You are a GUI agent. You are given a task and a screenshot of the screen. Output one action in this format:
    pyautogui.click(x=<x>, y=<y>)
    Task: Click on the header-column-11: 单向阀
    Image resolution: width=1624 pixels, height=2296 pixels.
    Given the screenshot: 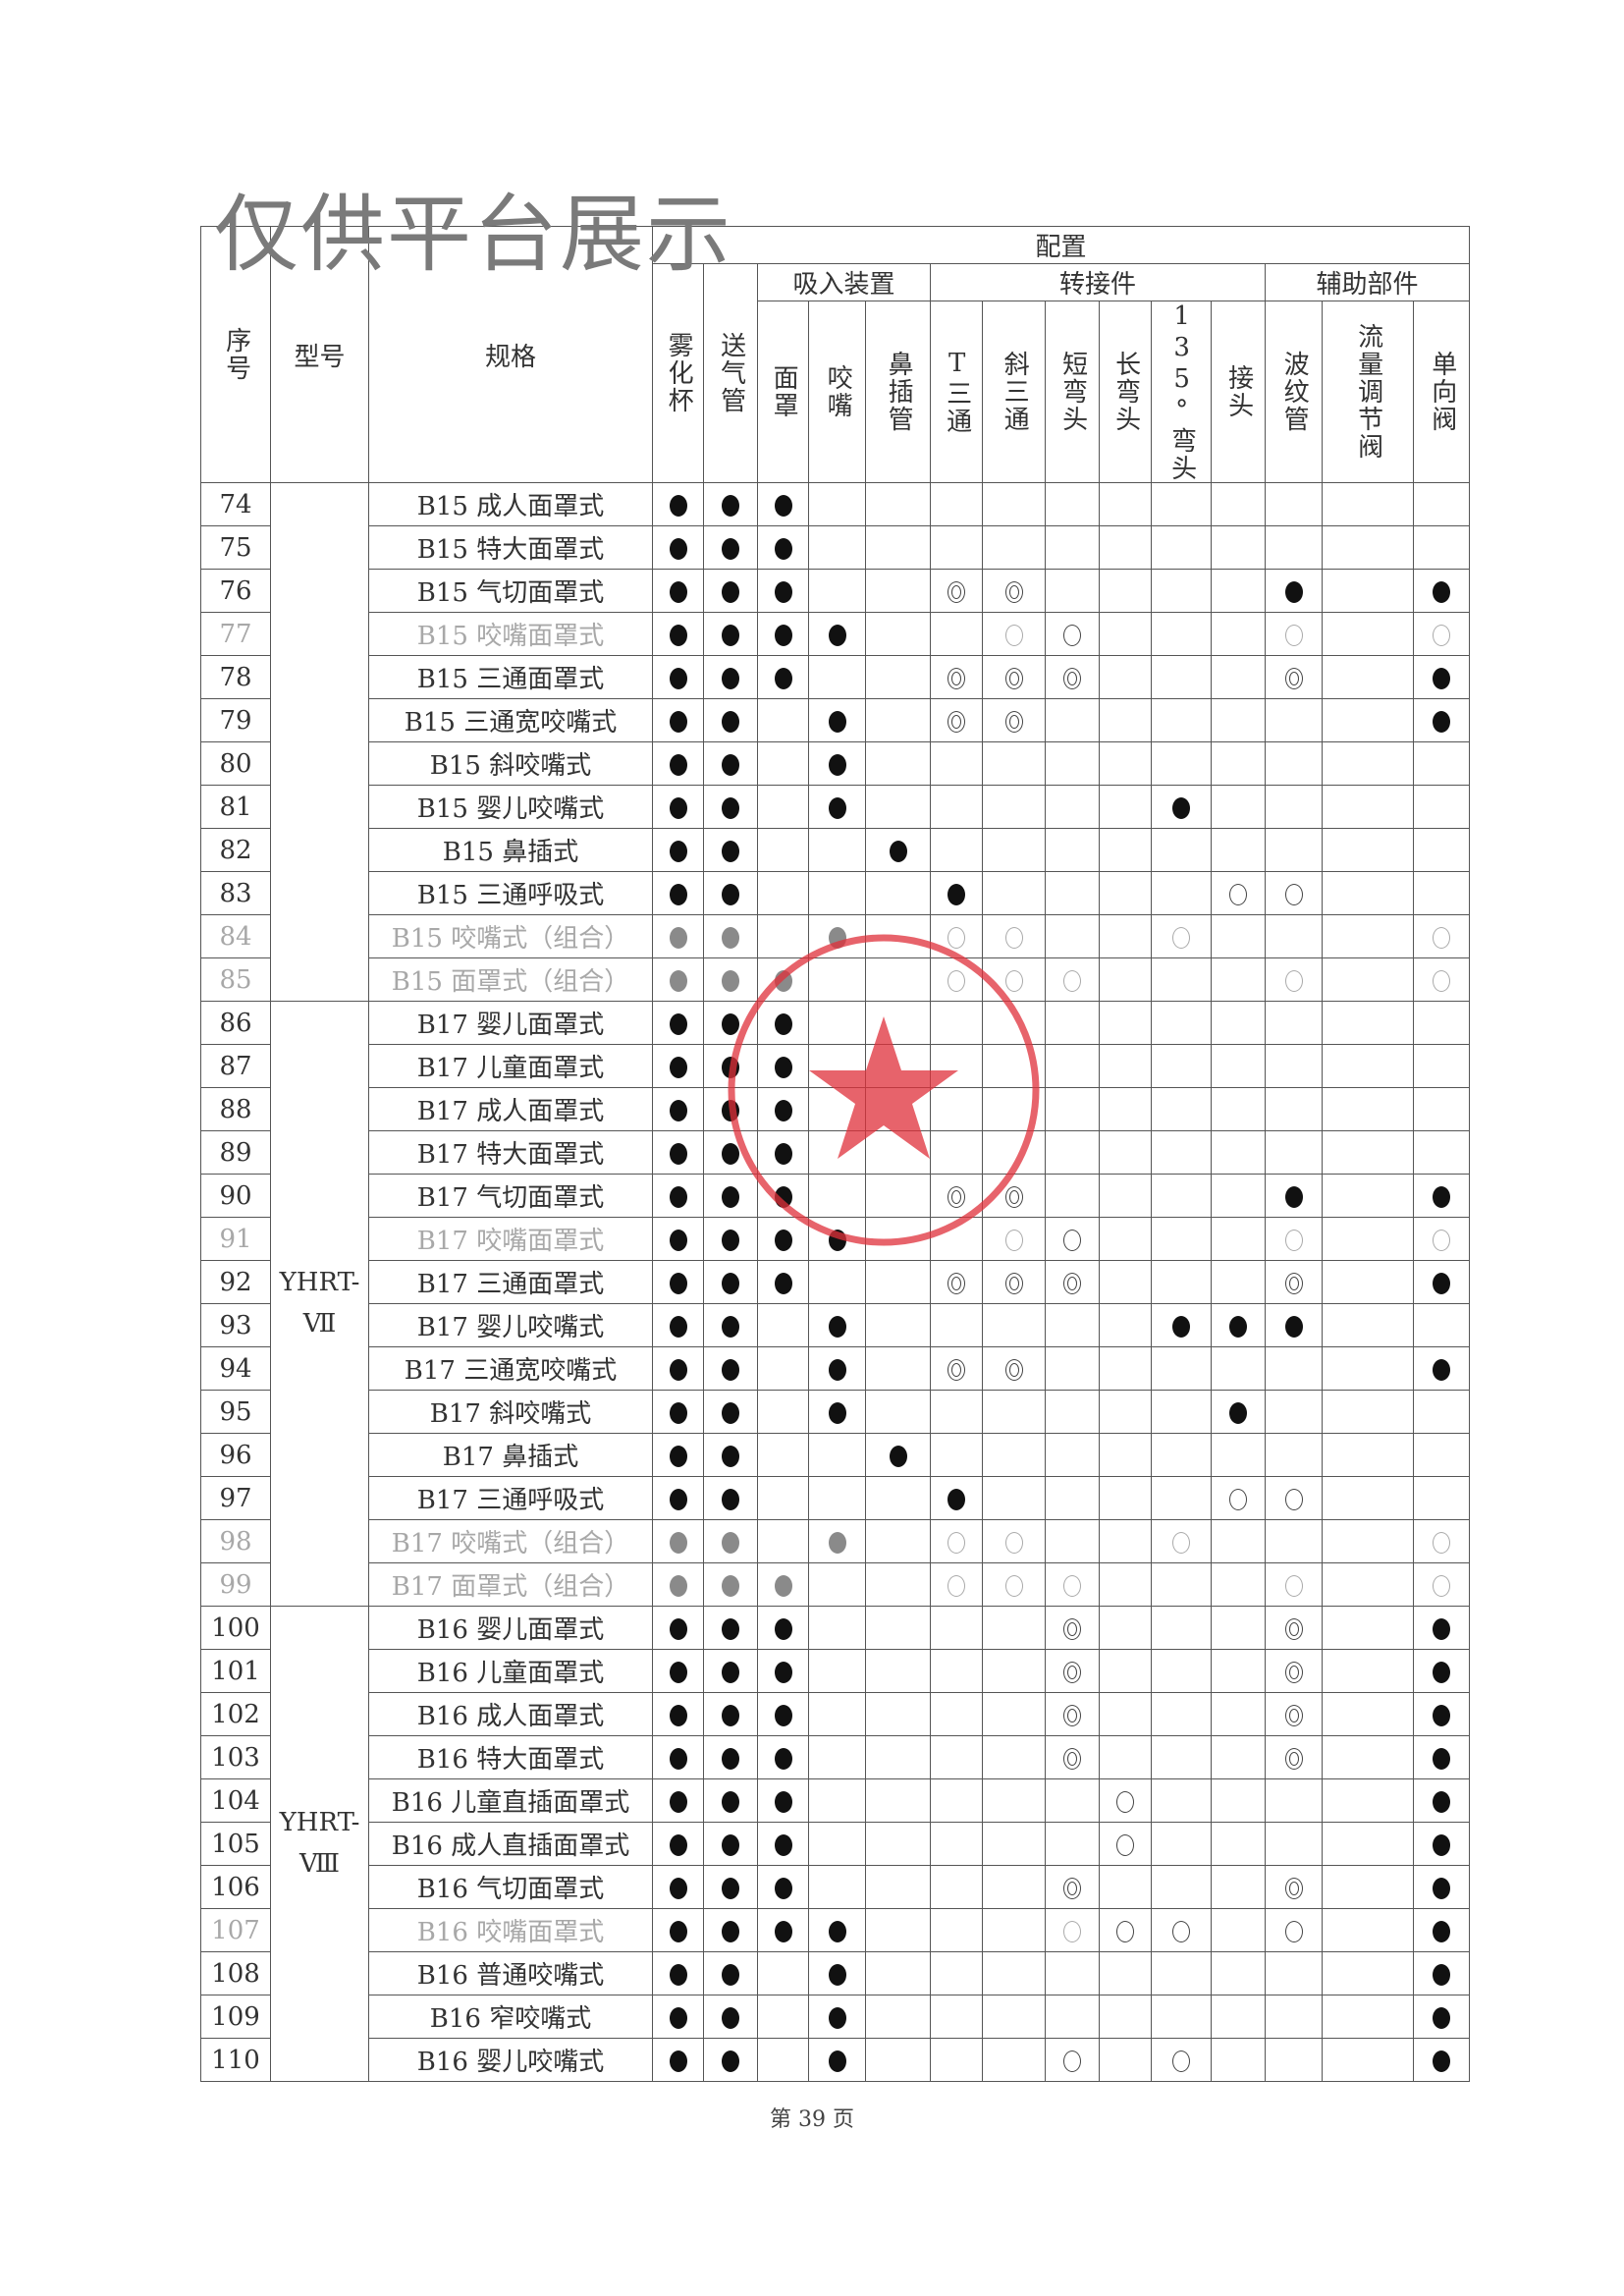 What is the action you would take?
    pyautogui.click(x=1441, y=392)
    